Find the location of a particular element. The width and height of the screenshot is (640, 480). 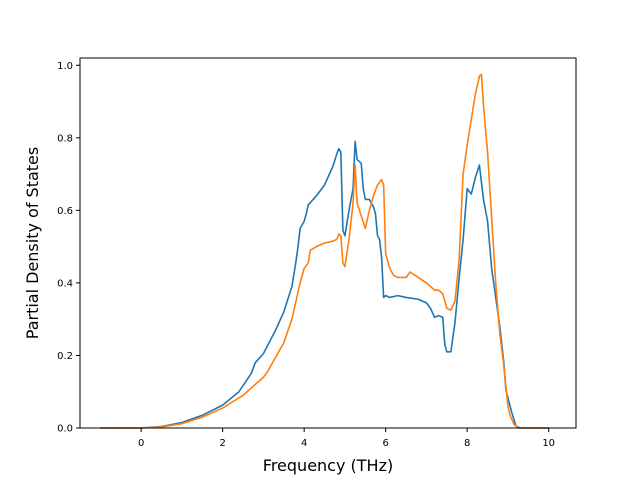

y-axis-label: Partial Density of States is located at coordinates (32, 243).